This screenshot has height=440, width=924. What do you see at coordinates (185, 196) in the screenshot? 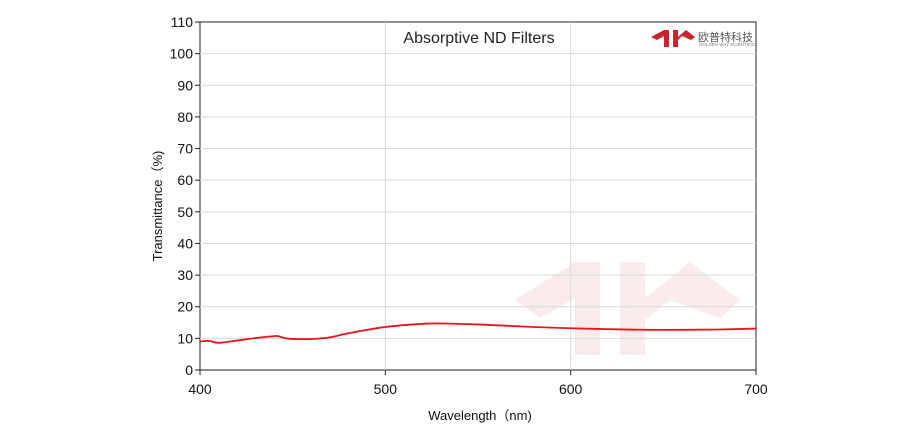
I see `y-axis-ticks: 0 10 20 30 40 50 60 70 80 90 100 110` at bounding box center [185, 196].